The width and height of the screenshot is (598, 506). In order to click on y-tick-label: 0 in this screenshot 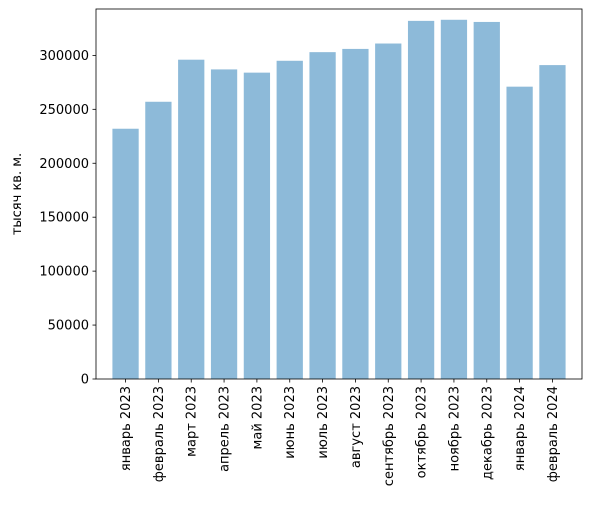, I will do `click(85, 380)`.